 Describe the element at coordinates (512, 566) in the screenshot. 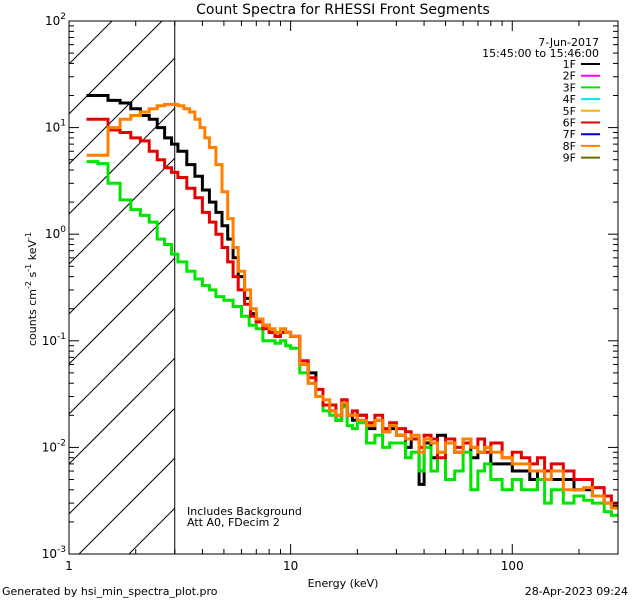

I see `x-tick-label: 100` at that location.